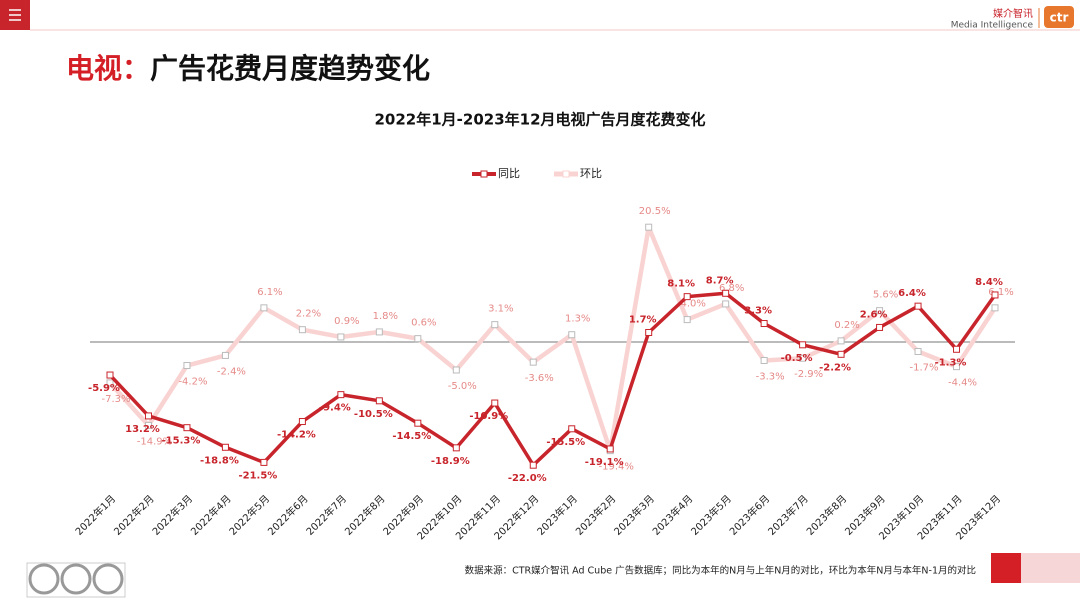 Image resolution: width=1080 pixels, height=612 pixels. I want to click on data-label: -14.2%, so click(296, 435).